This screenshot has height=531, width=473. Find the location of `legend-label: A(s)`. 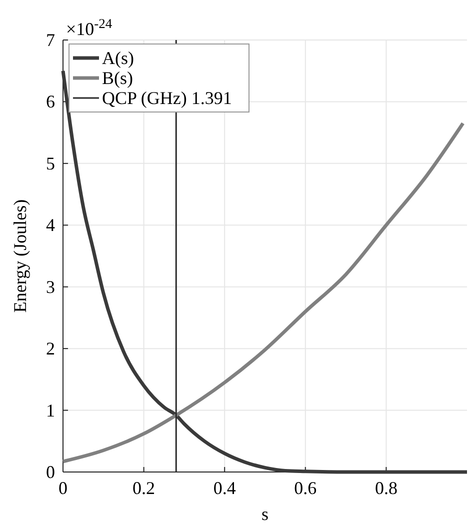

legend-label: A(s) is located at coordinates (118, 58).